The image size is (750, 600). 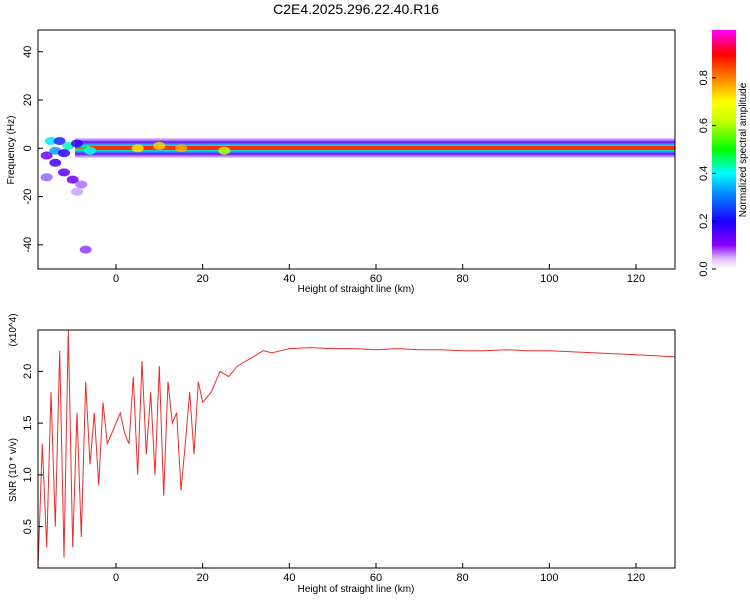 I want to click on colorbar-tick-label: 0.6, so click(x=704, y=125).